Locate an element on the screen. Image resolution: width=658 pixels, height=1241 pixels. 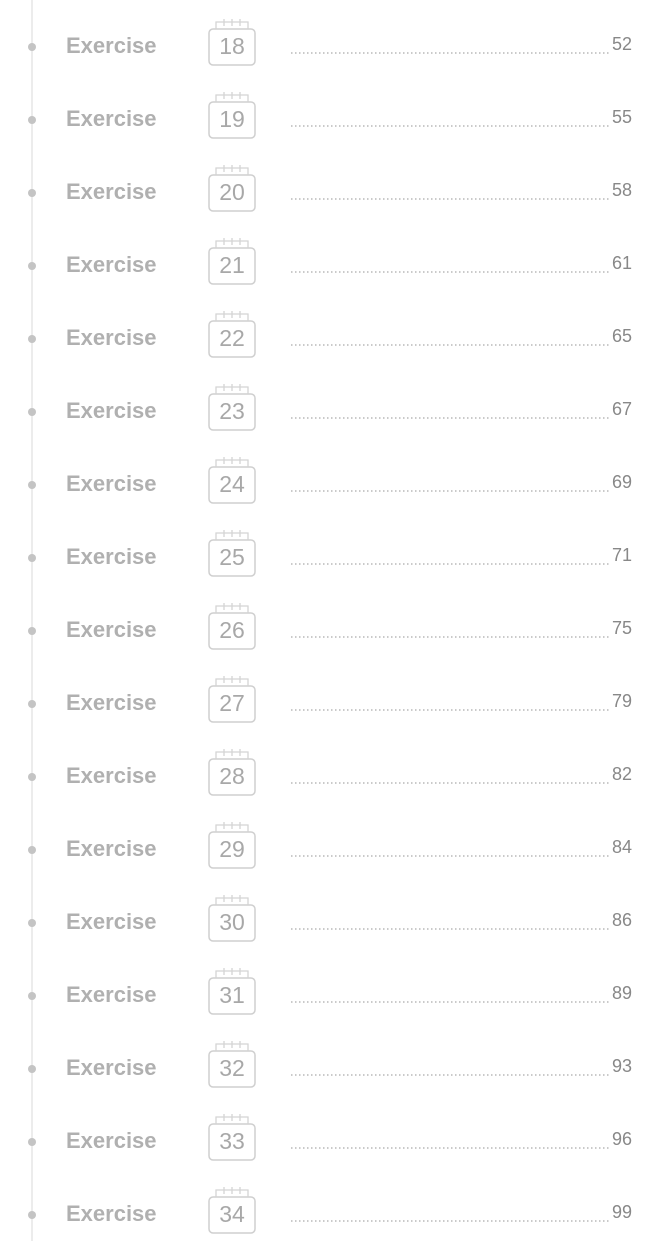
toc-row: Exercise 19 55 is located at coordinates (330, 115).